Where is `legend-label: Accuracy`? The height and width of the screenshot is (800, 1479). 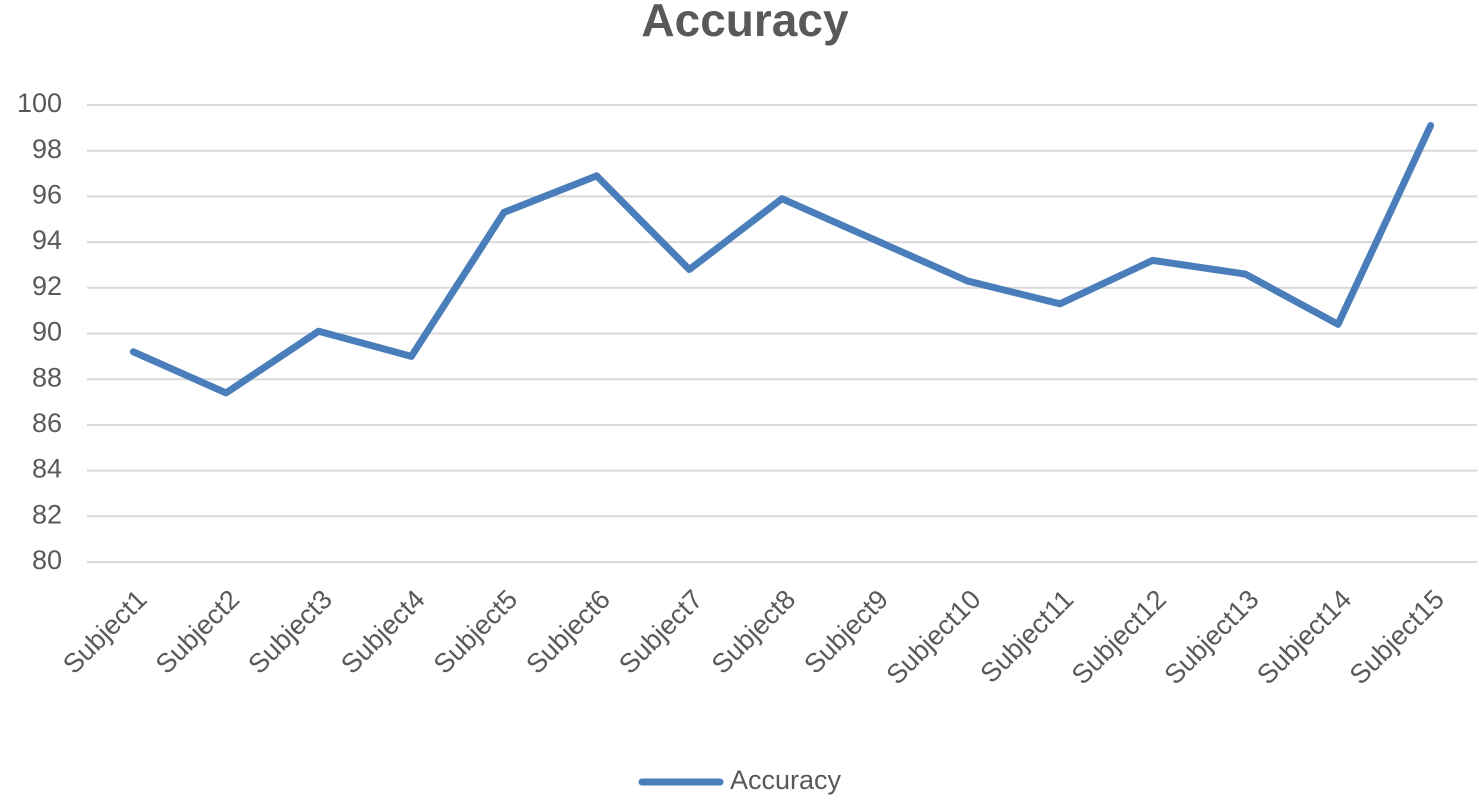
legend-label: Accuracy is located at coordinates (786, 780).